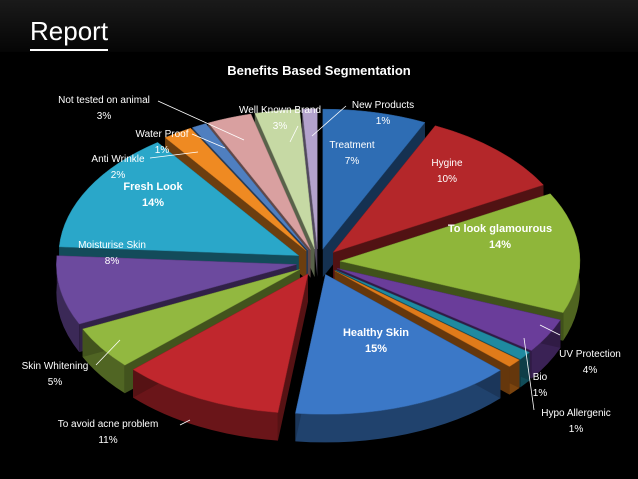  I want to click on header-bar, so click(319, 26).